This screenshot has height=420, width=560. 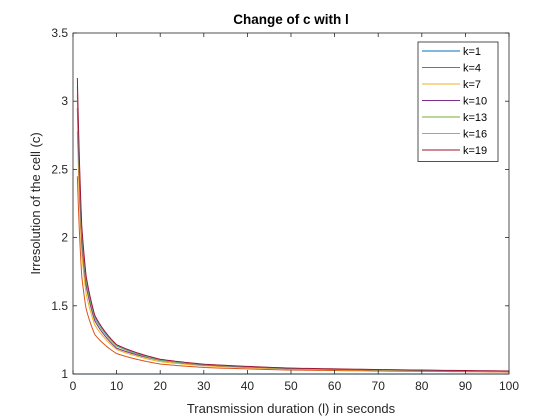 What do you see at coordinates (59, 306) in the screenshot?
I see `y-tick-label: 1.5` at bounding box center [59, 306].